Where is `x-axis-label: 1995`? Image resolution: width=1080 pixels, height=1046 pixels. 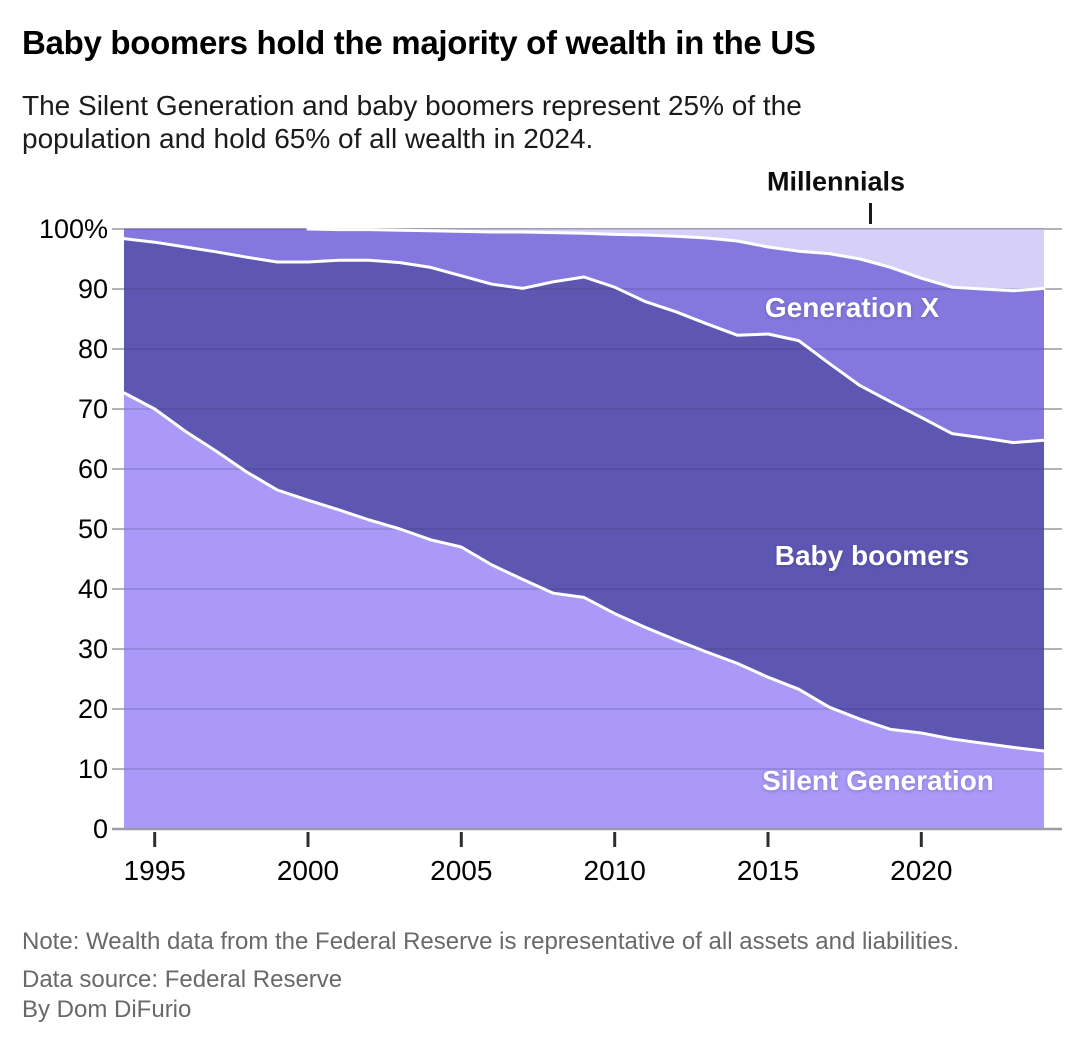 x-axis-label: 1995 is located at coordinates (155, 870).